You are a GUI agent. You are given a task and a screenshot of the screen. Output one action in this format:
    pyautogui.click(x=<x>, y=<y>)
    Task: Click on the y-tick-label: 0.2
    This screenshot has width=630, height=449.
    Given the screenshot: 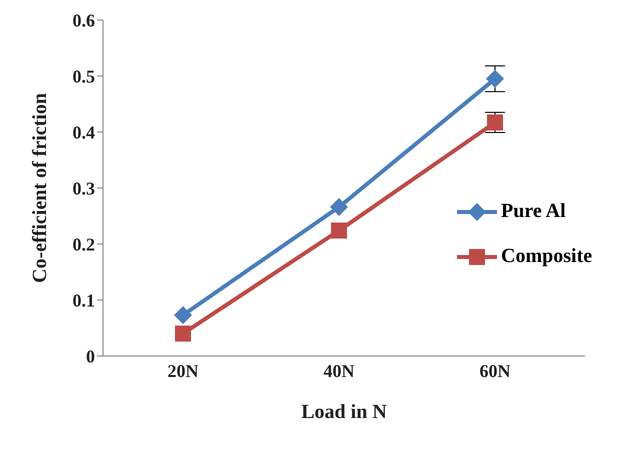 What is the action you would take?
    pyautogui.click(x=83, y=244)
    